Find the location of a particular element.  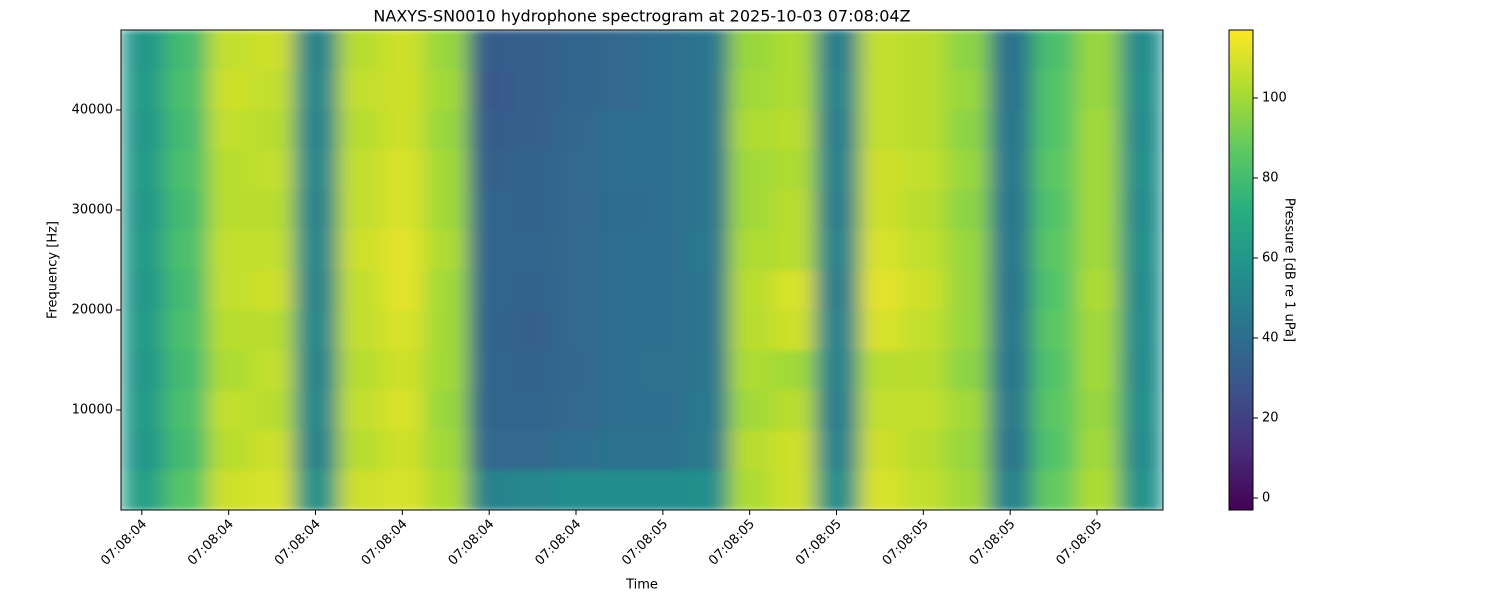

y-tick-label: 10000 is located at coordinates (92, 410).